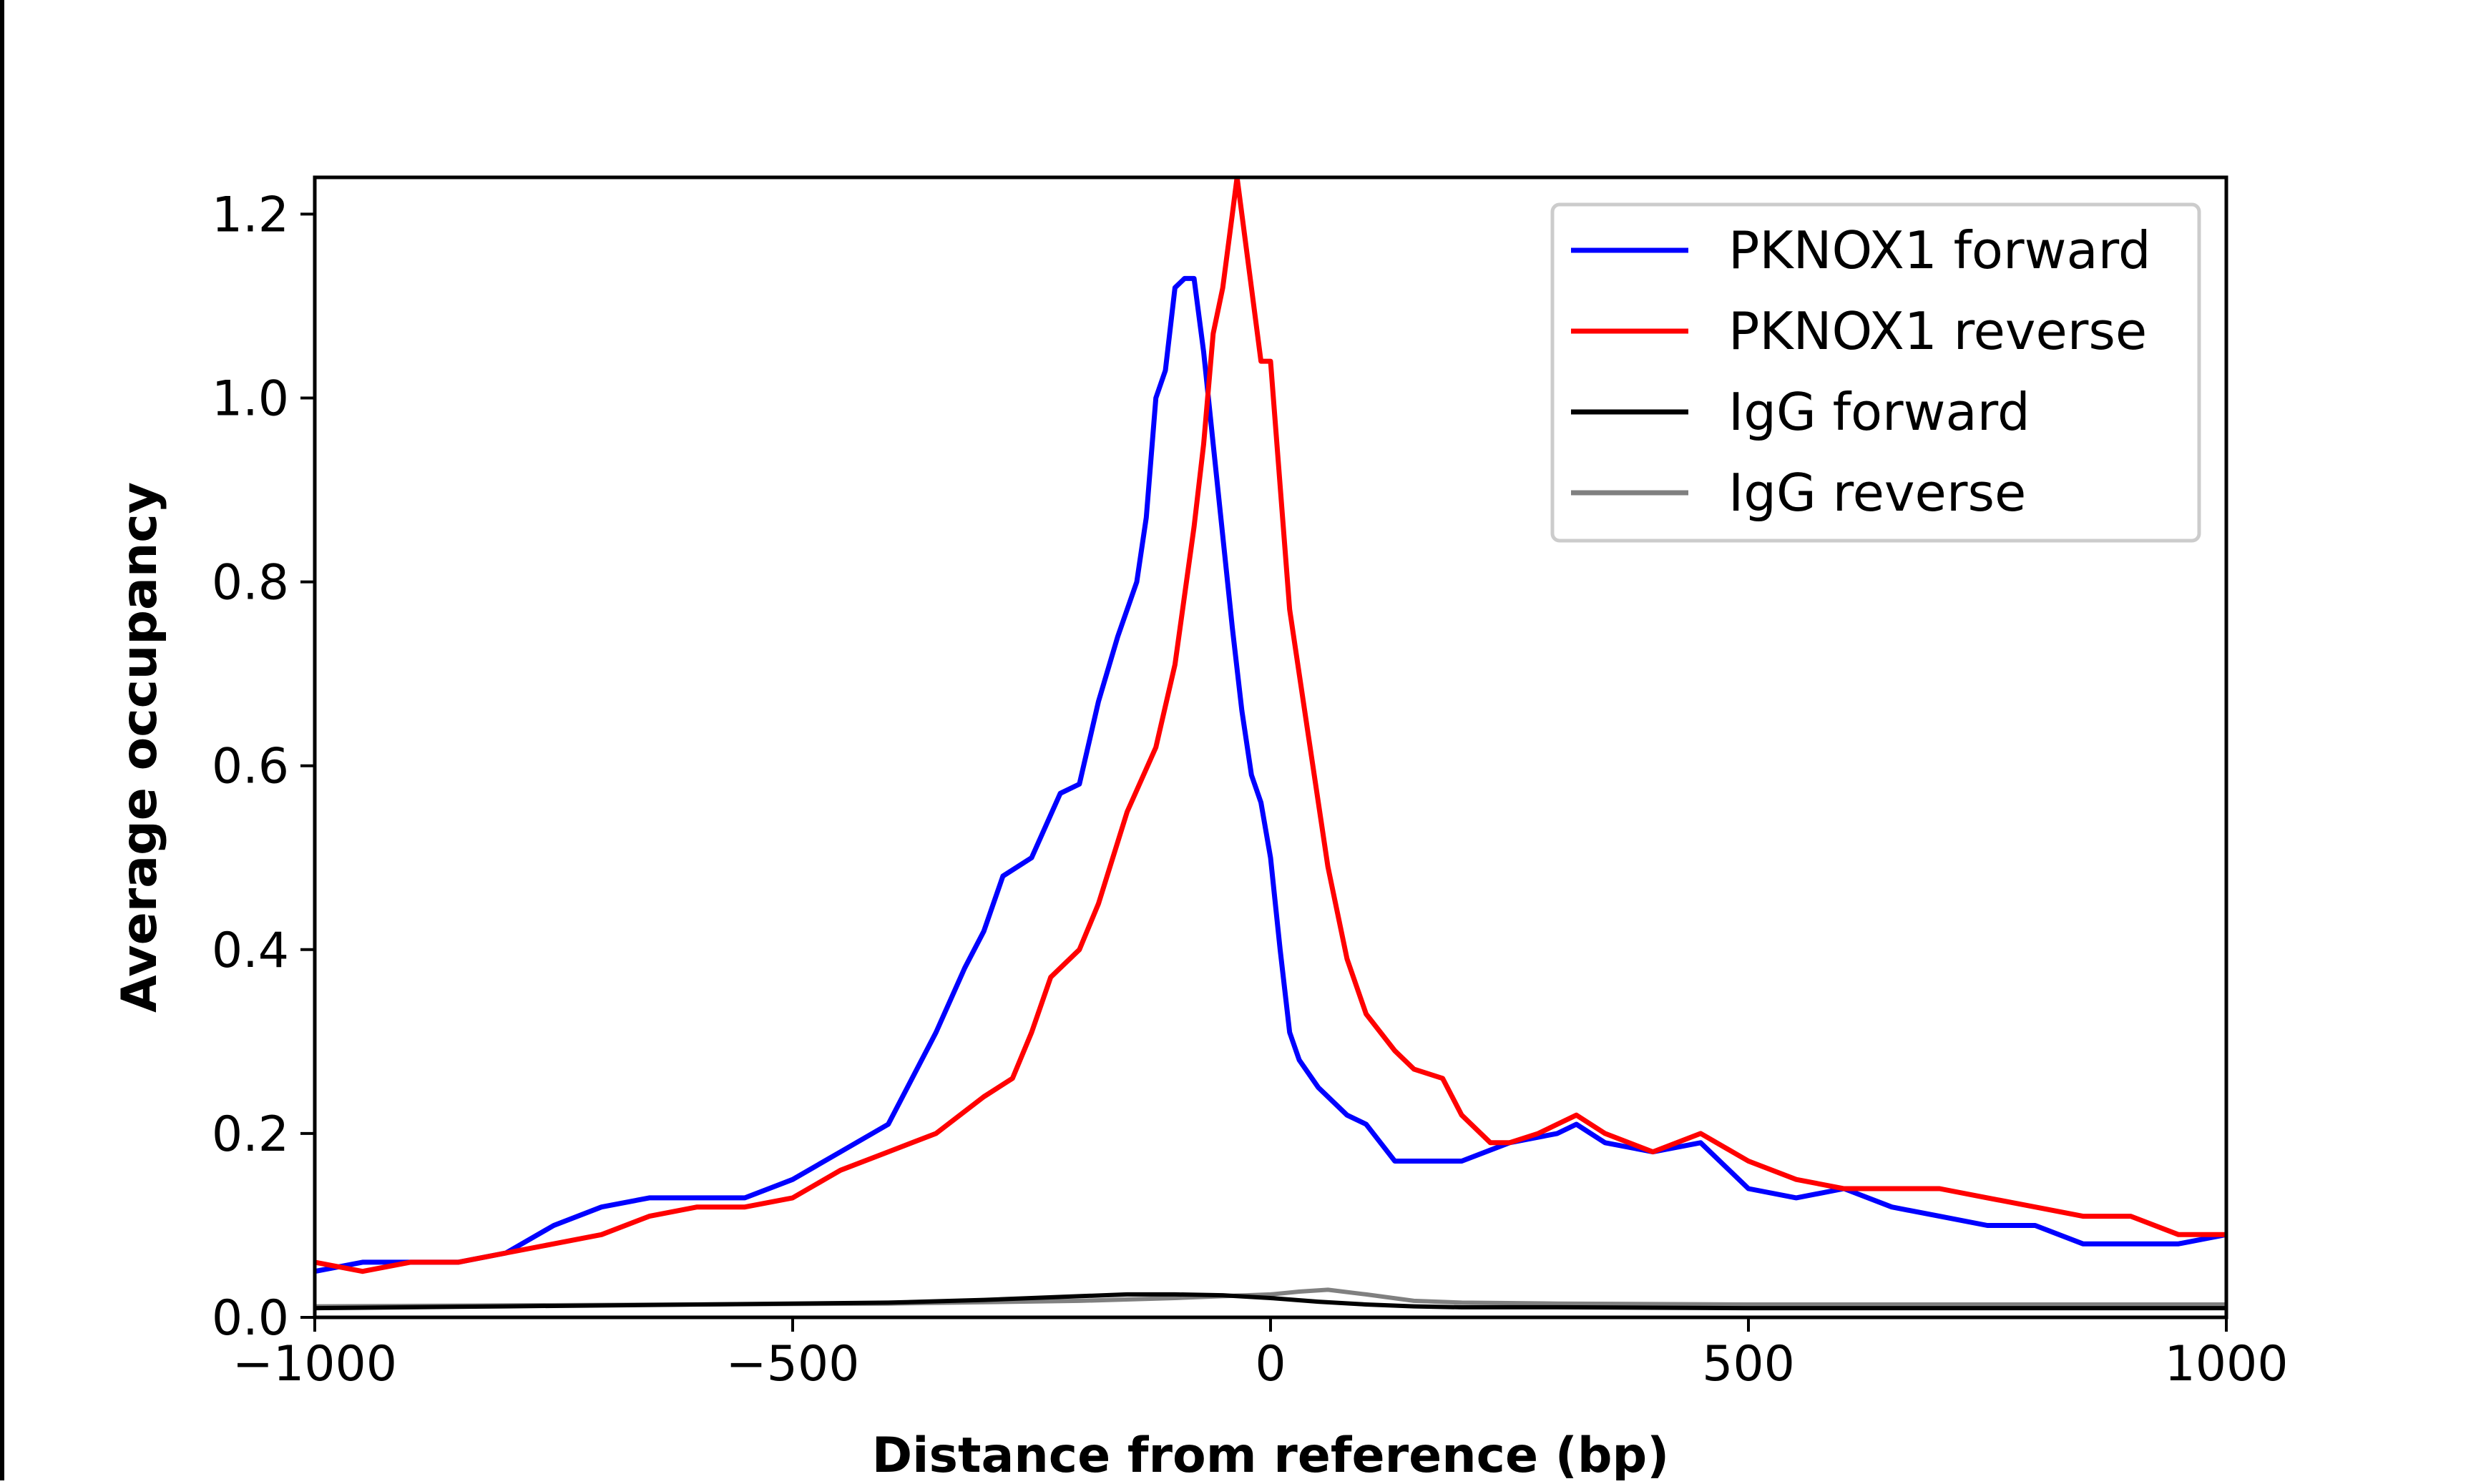 The width and height of the screenshot is (2481, 1484). Describe the element at coordinates (251, 399) in the screenshot. I see `y-tick-label: 1.0` at that location.